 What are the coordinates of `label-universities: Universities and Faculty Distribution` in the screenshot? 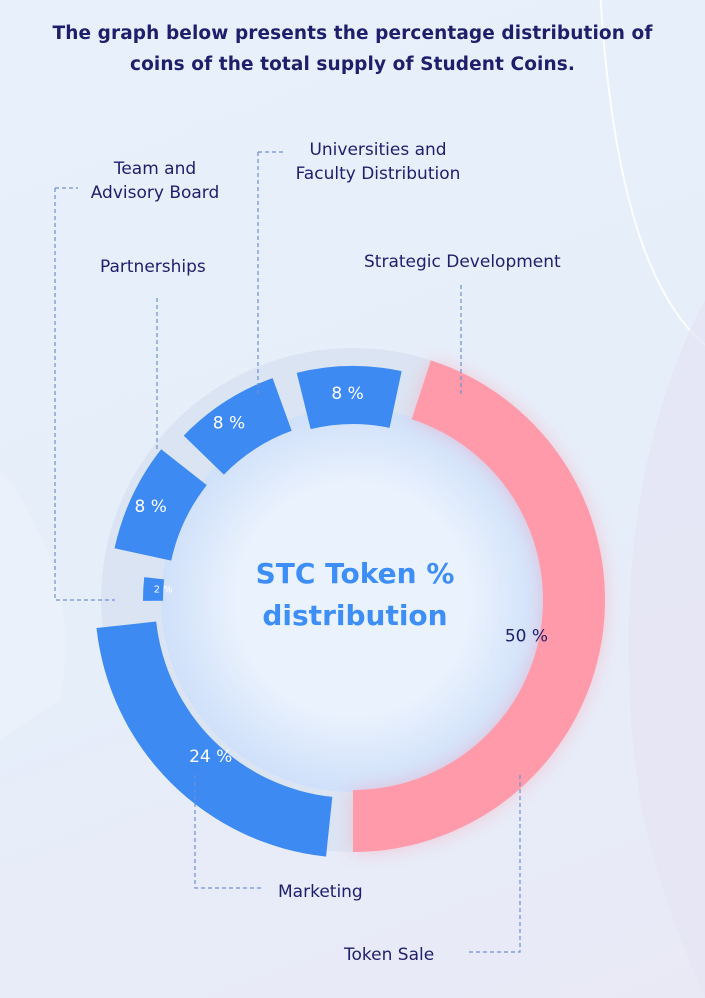 It's located at (378, 162).